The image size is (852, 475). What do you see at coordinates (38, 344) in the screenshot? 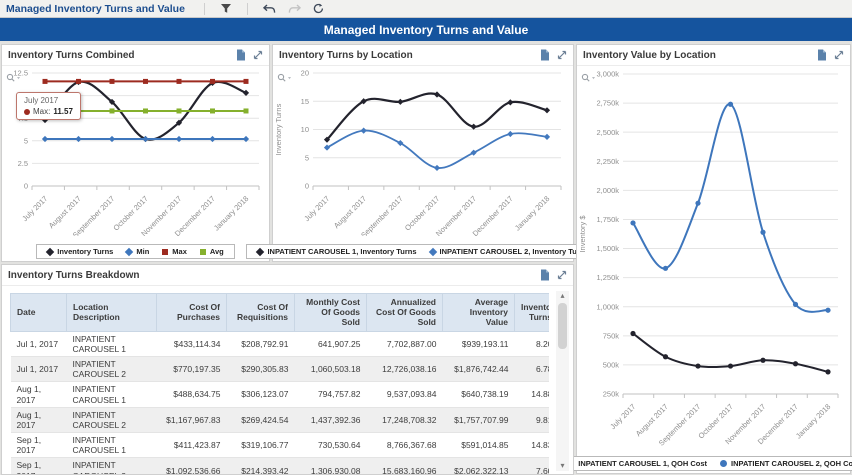
I see `cell-date: Jul 1, 2017` at bounding box center [38, 344].